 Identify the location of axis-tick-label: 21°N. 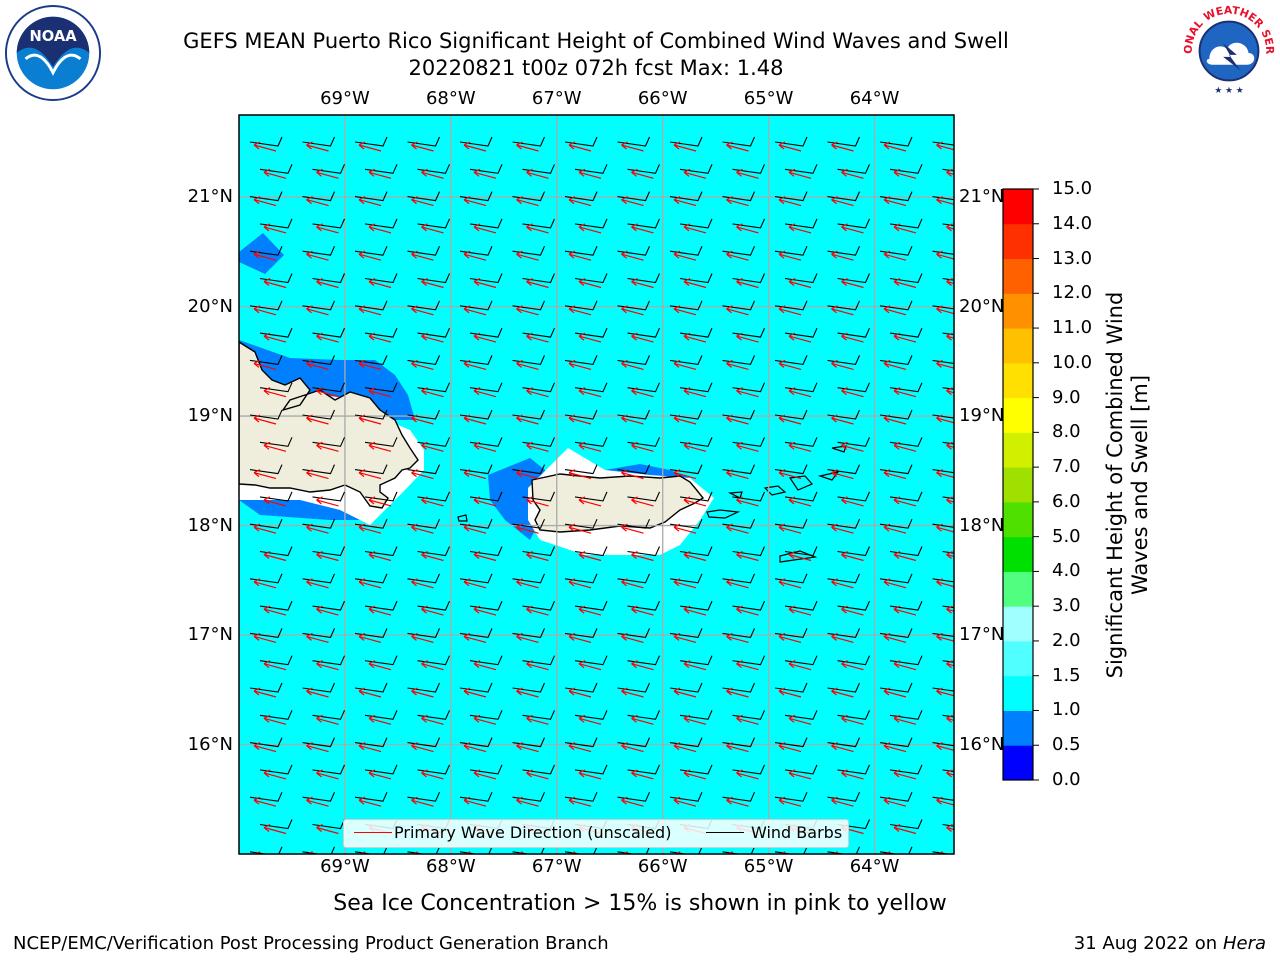
(210, 197).